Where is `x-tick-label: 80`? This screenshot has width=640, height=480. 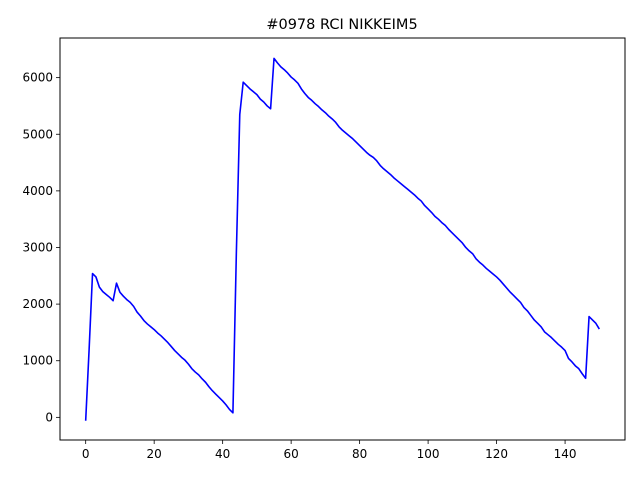
x-tick-label: 80 is located at coordinates (359, 454).